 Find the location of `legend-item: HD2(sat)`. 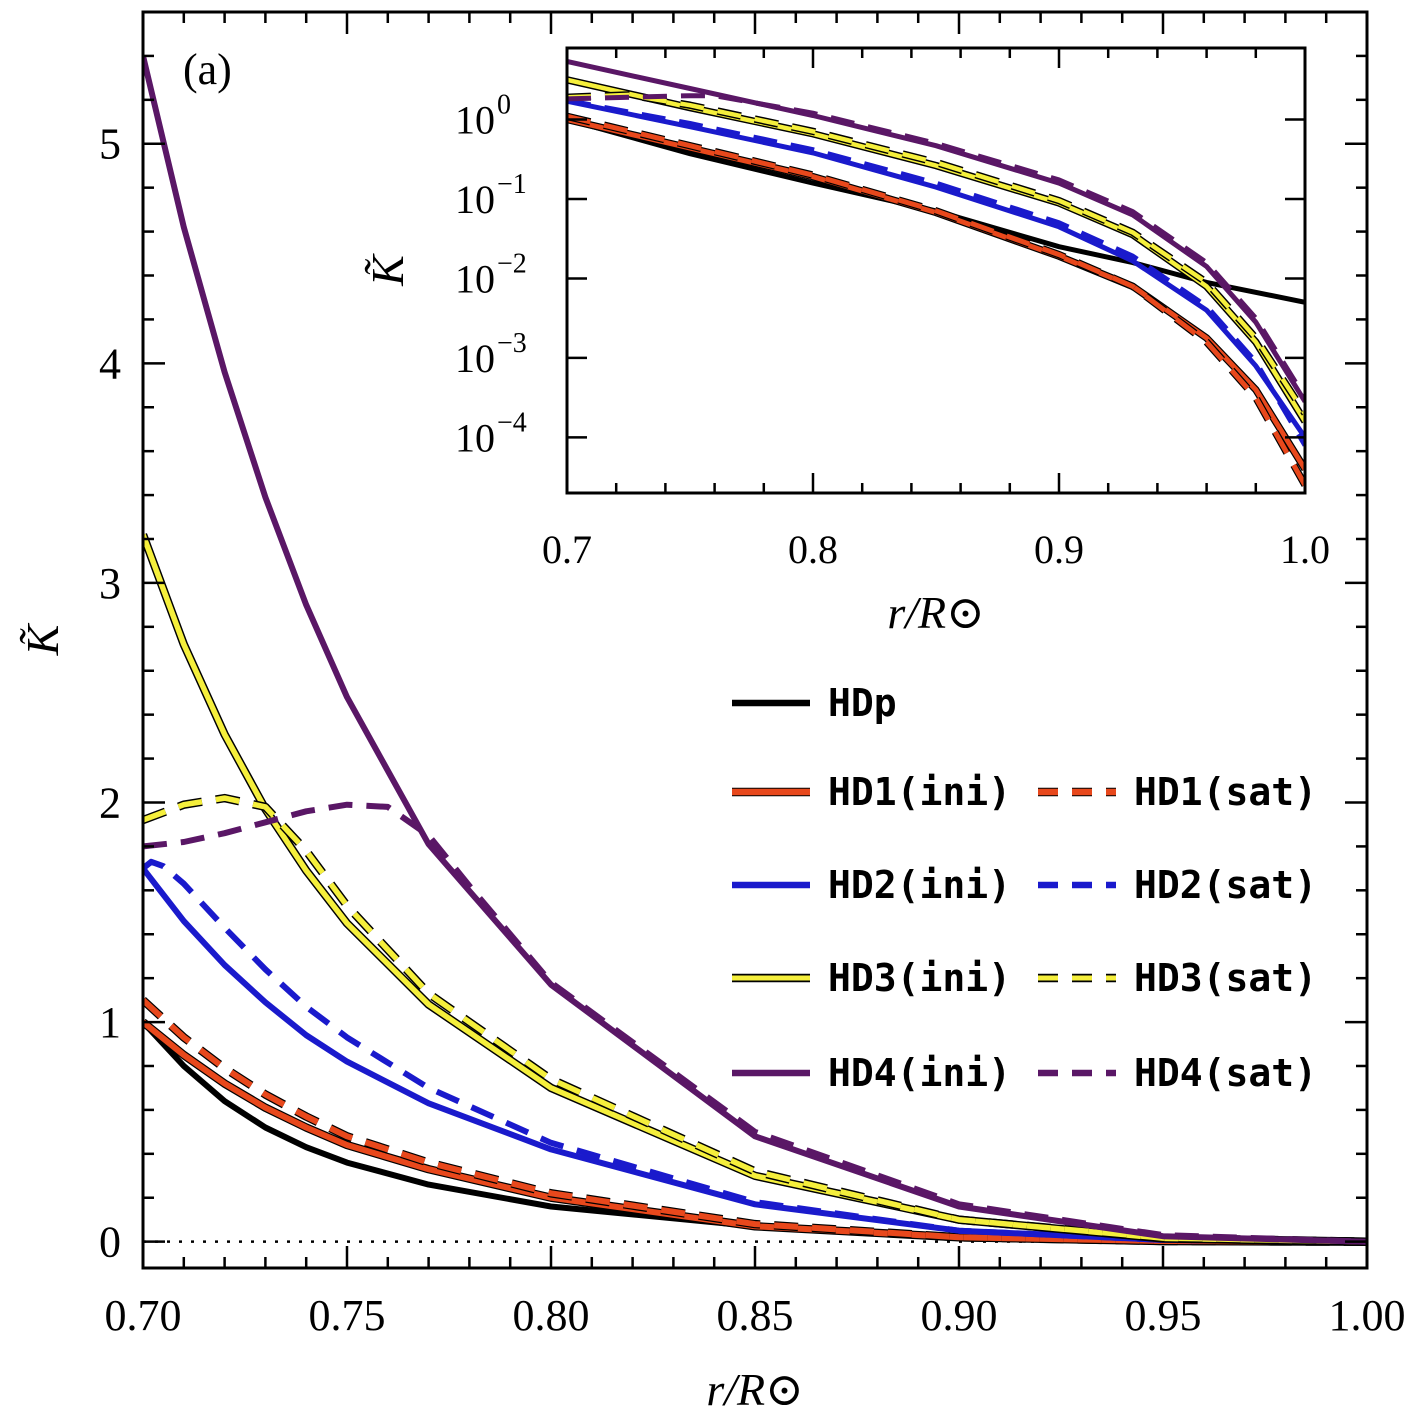

legend-item: HD2(sat) is located at coordinates (1177, 885).